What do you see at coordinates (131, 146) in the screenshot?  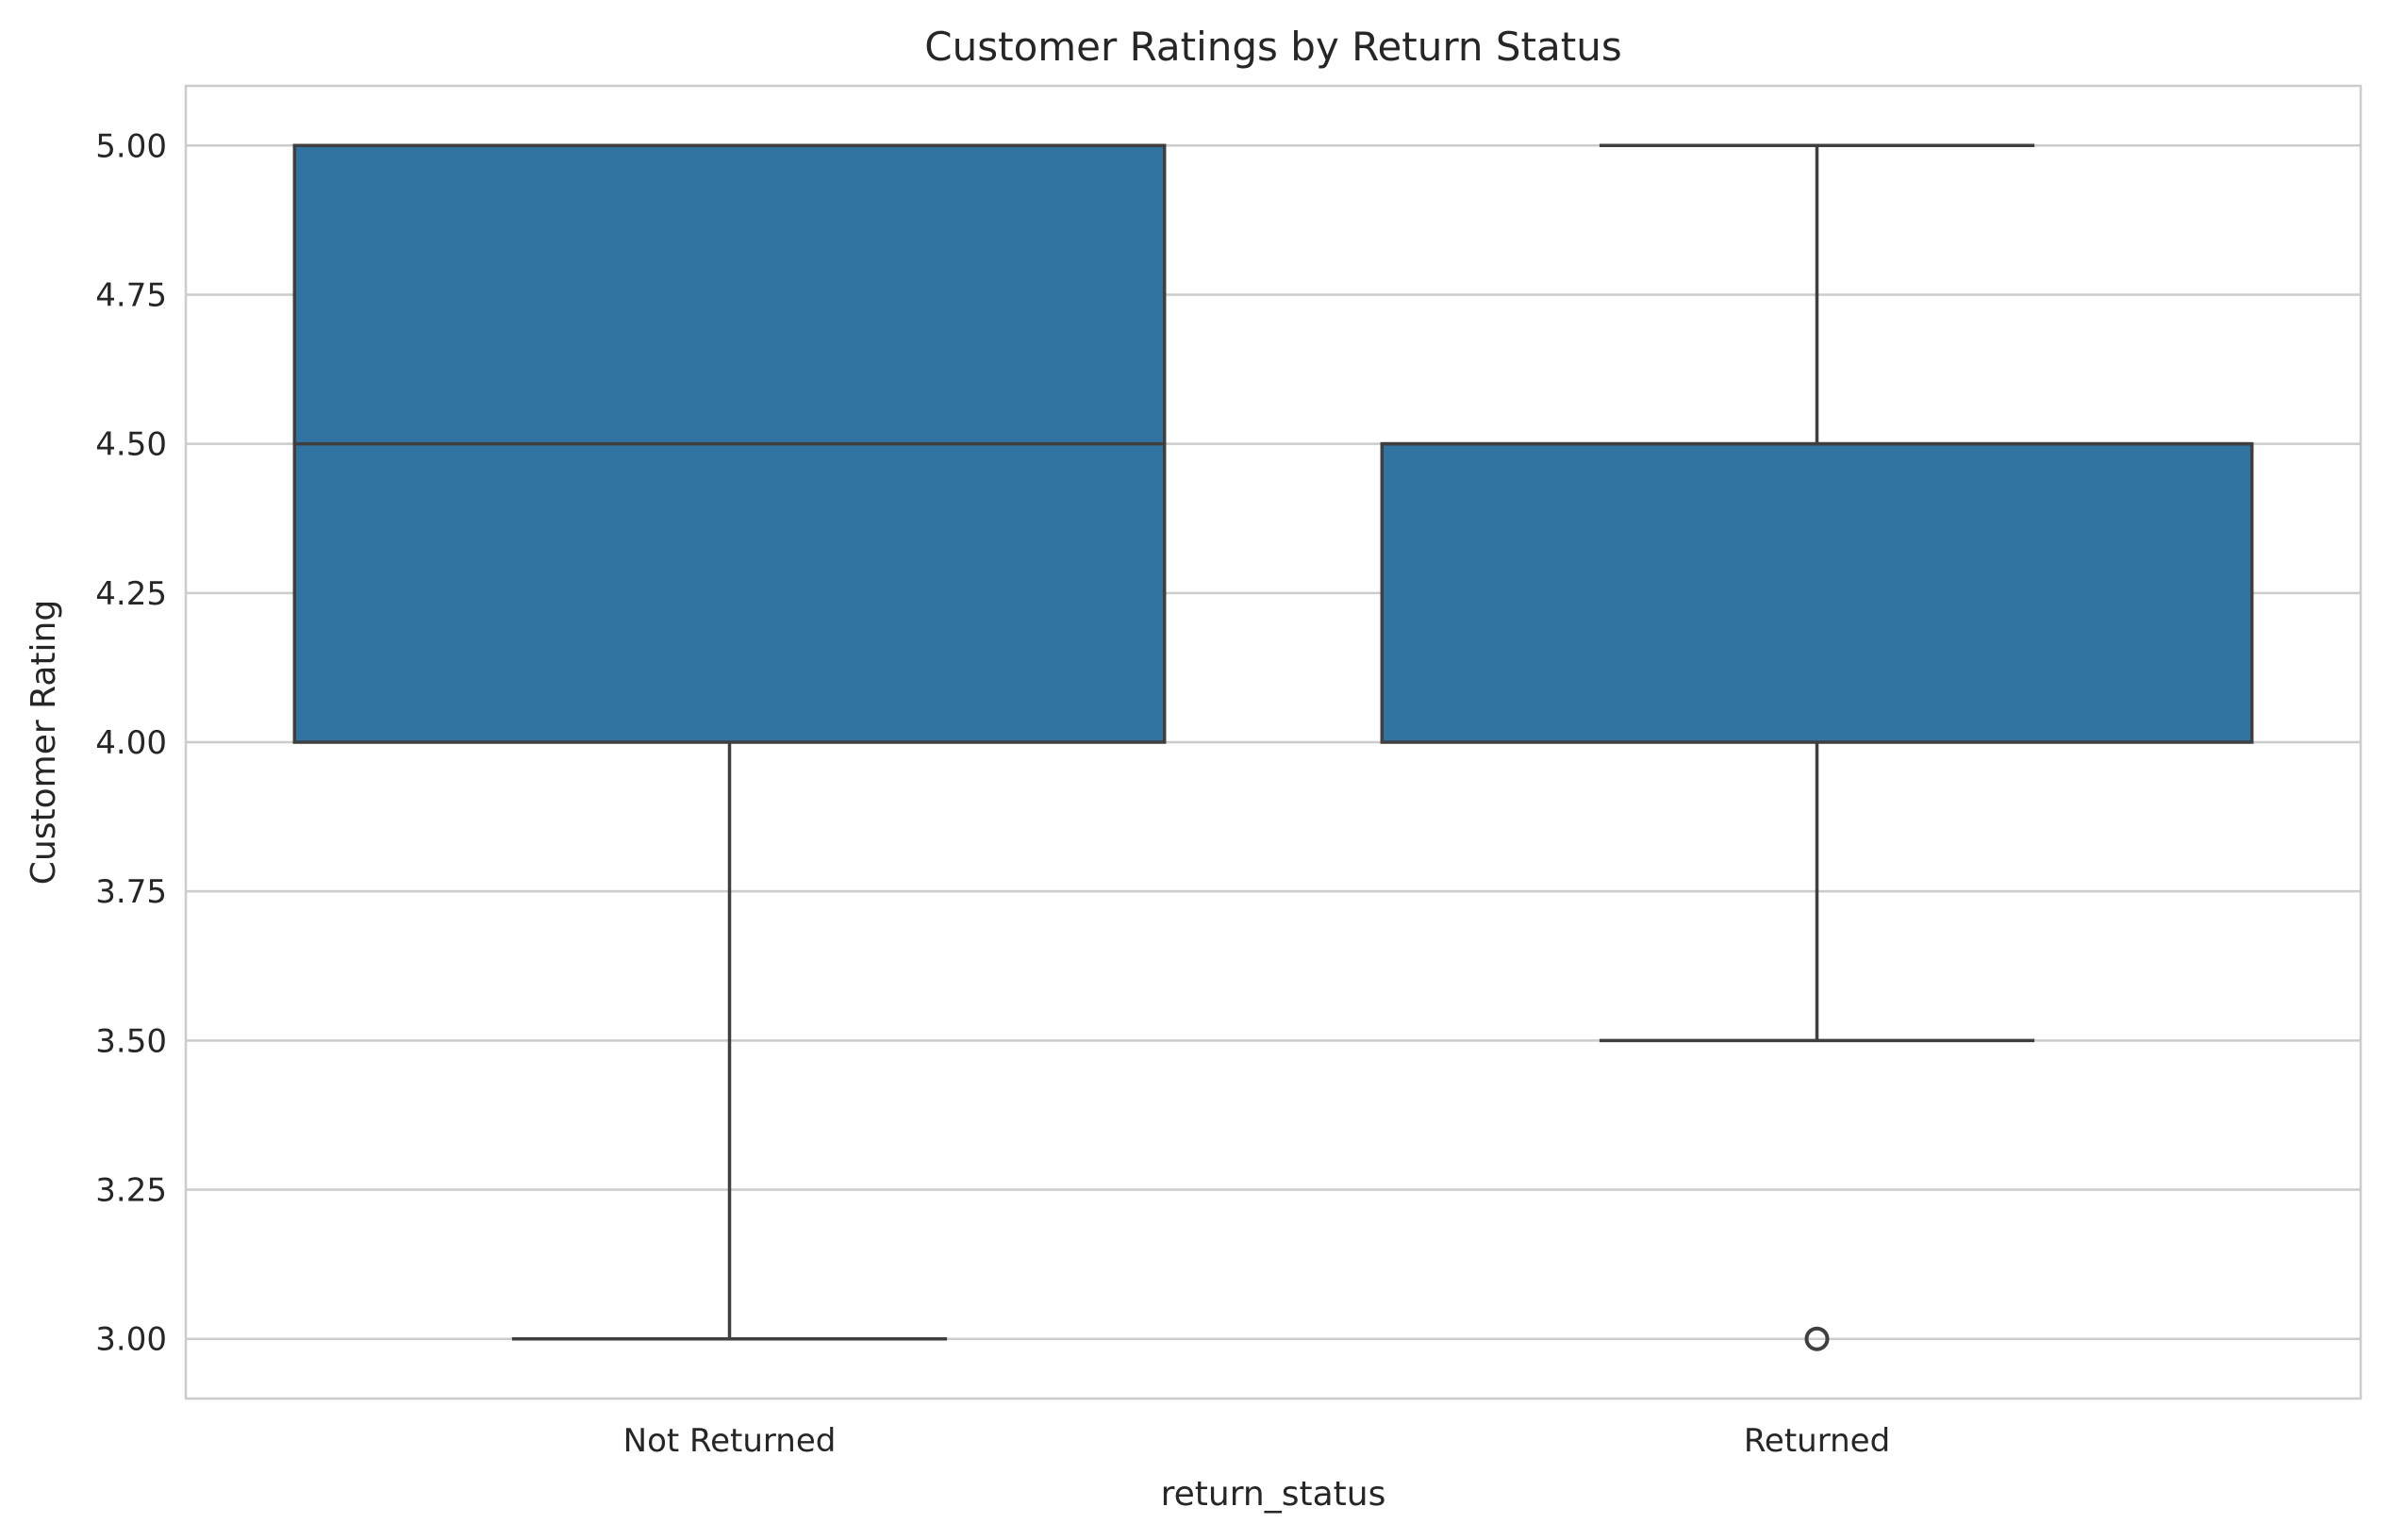 I see `y-tick-label: 5.00` at bounding box center [131, 146].